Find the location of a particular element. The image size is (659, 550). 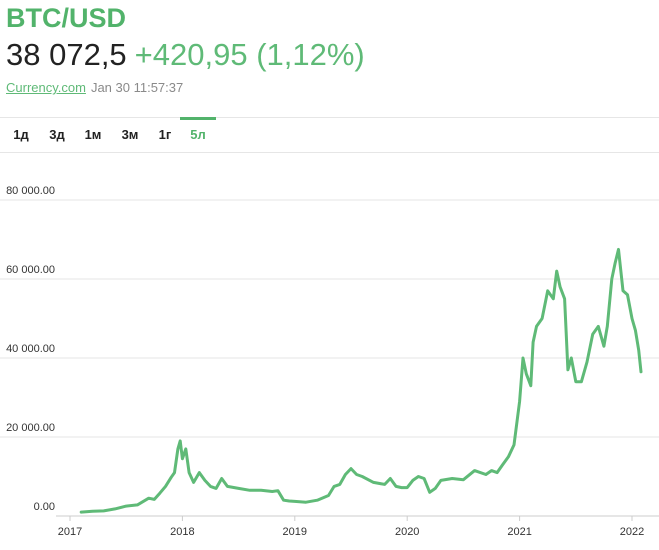

tab-3d: 3д is located at coordinates (57, 134).